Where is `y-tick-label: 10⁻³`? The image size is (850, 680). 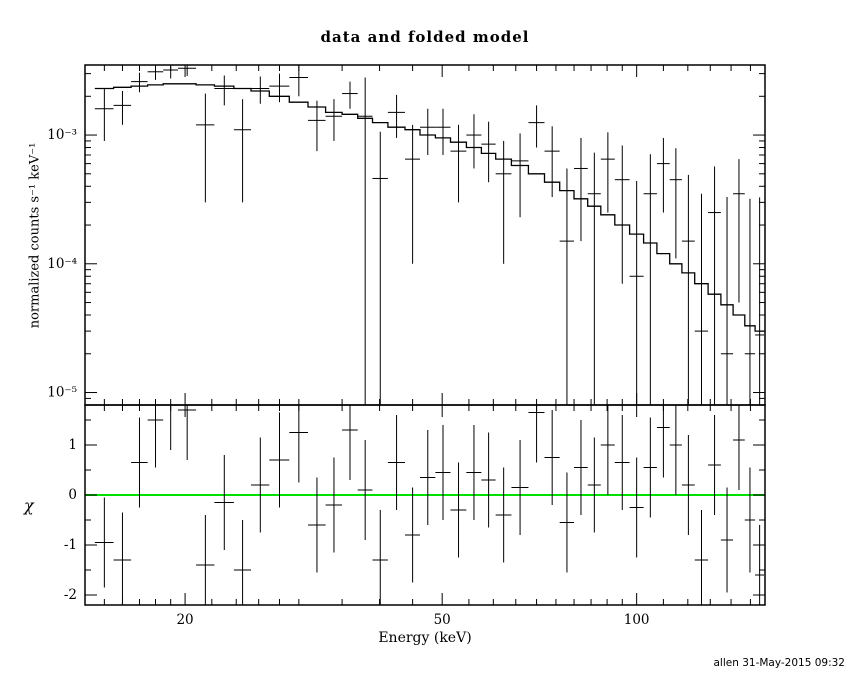
y-tick-label: 10⁻³ is located at coordinates (62, 135).